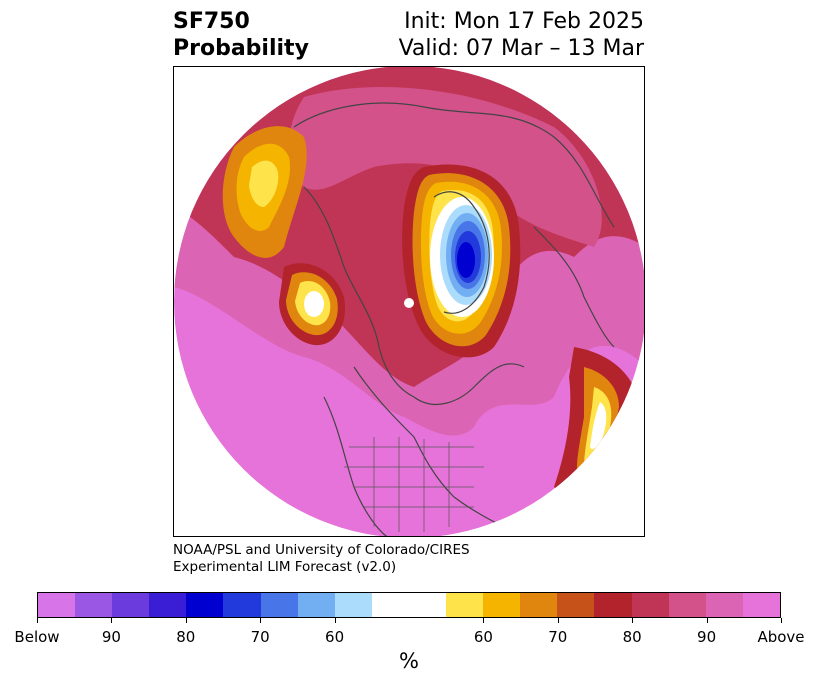 This screenshot has height=686, width=819. Describe the element at coordinates (241, 35) in the screenshot. I see `map-title: SF750 Probability` at that location.